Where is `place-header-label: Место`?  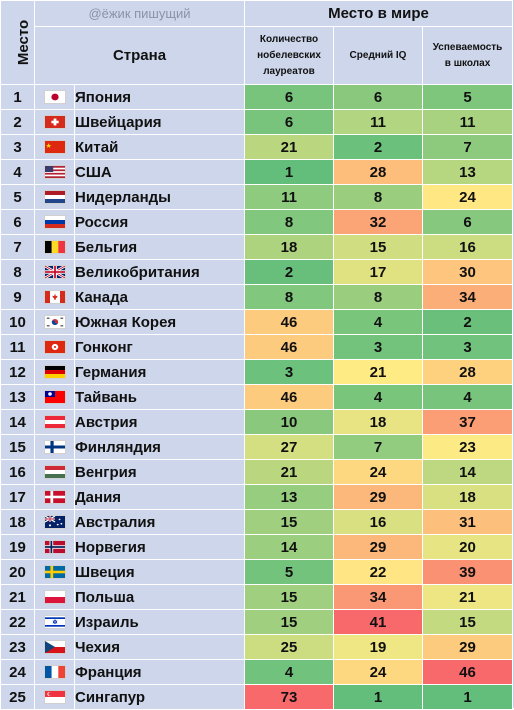 place-header-label: Место is located at coordinates (24, 42).